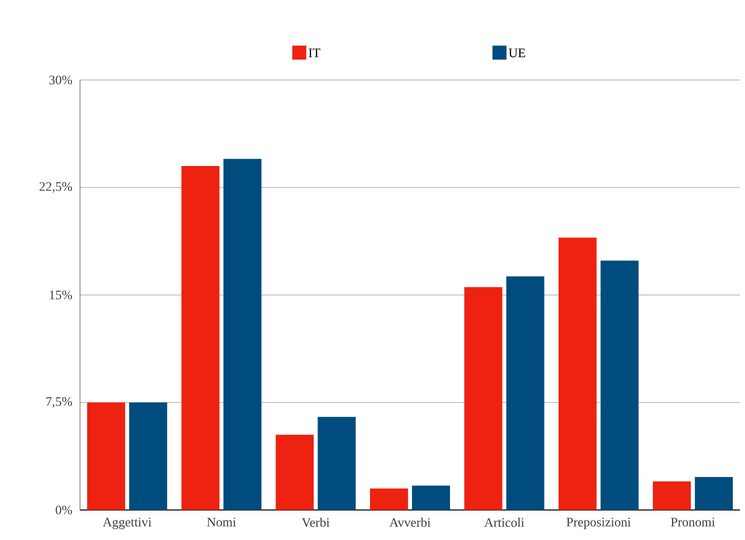 The width and height of the screenshot is (745, 540). What do you see at coordinates (221, 522) in the screenshot?
I see `x-tick-label: Nomi` at bounding box center [221, 522].